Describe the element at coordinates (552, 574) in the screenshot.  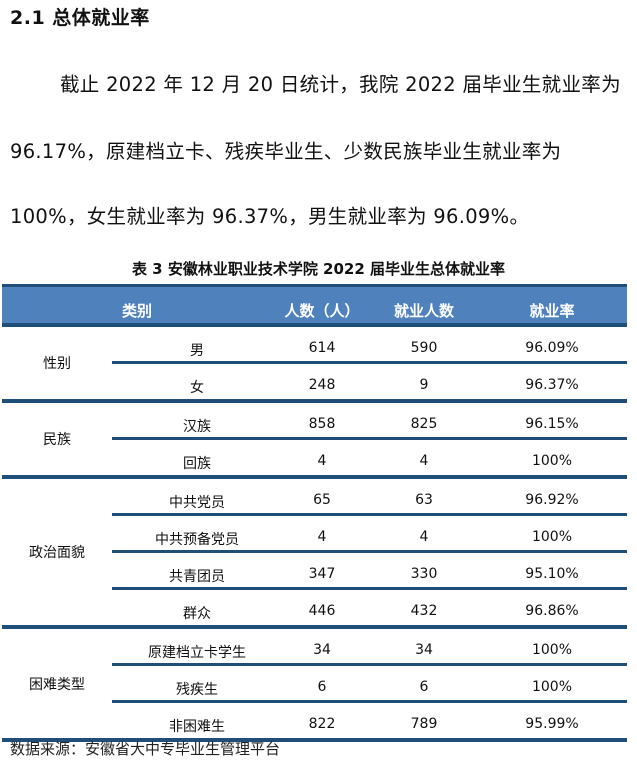
I see `cell-rate: 95.10%` at that location.